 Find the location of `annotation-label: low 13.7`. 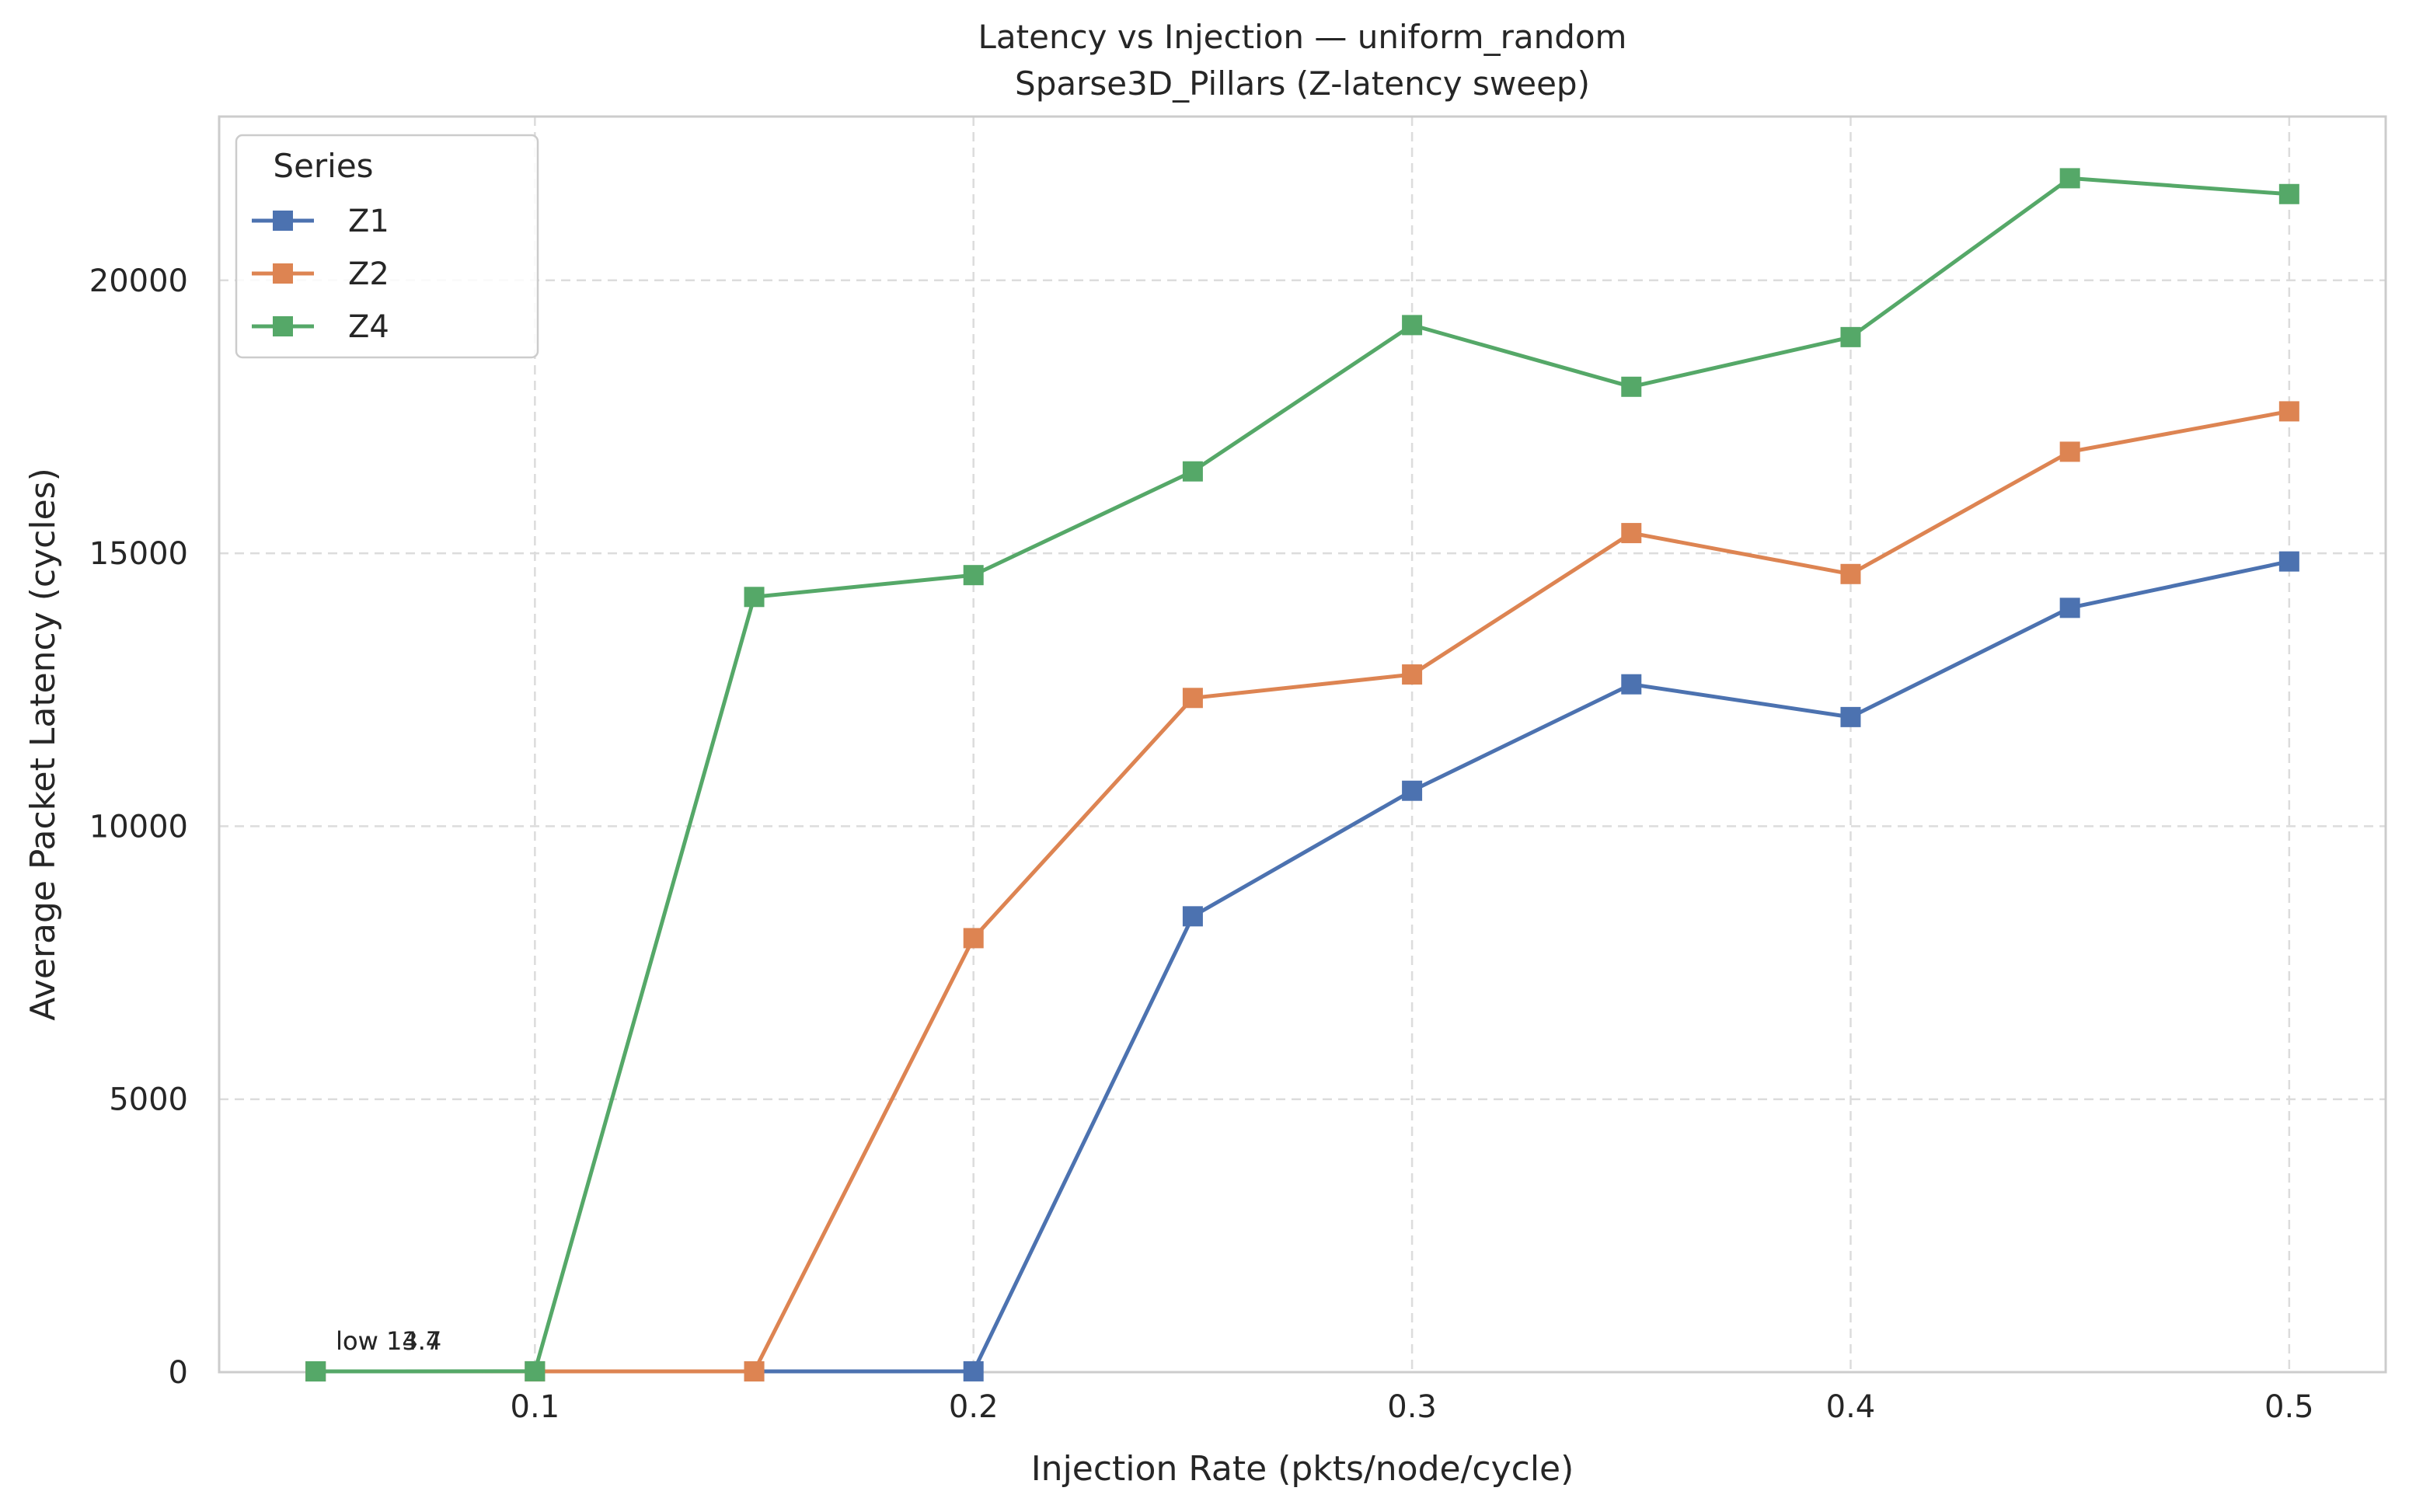

annotation-label: low 13.7 is located at coordinates (389, 1341).